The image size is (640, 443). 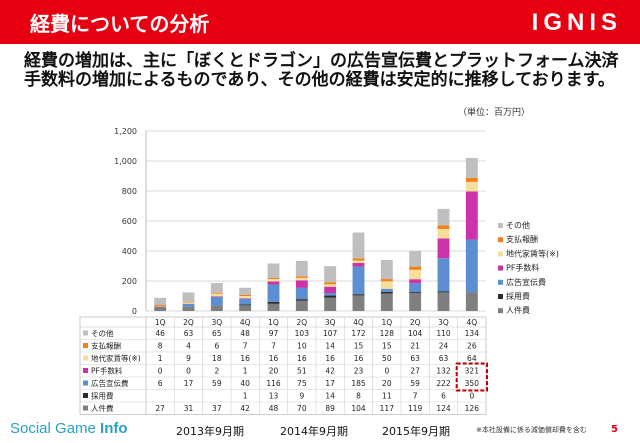 What do you see at coordinates (120, 24) in the screenshot?
I see `slide-title: 経費についての分析` at bounding box center [120, 24].